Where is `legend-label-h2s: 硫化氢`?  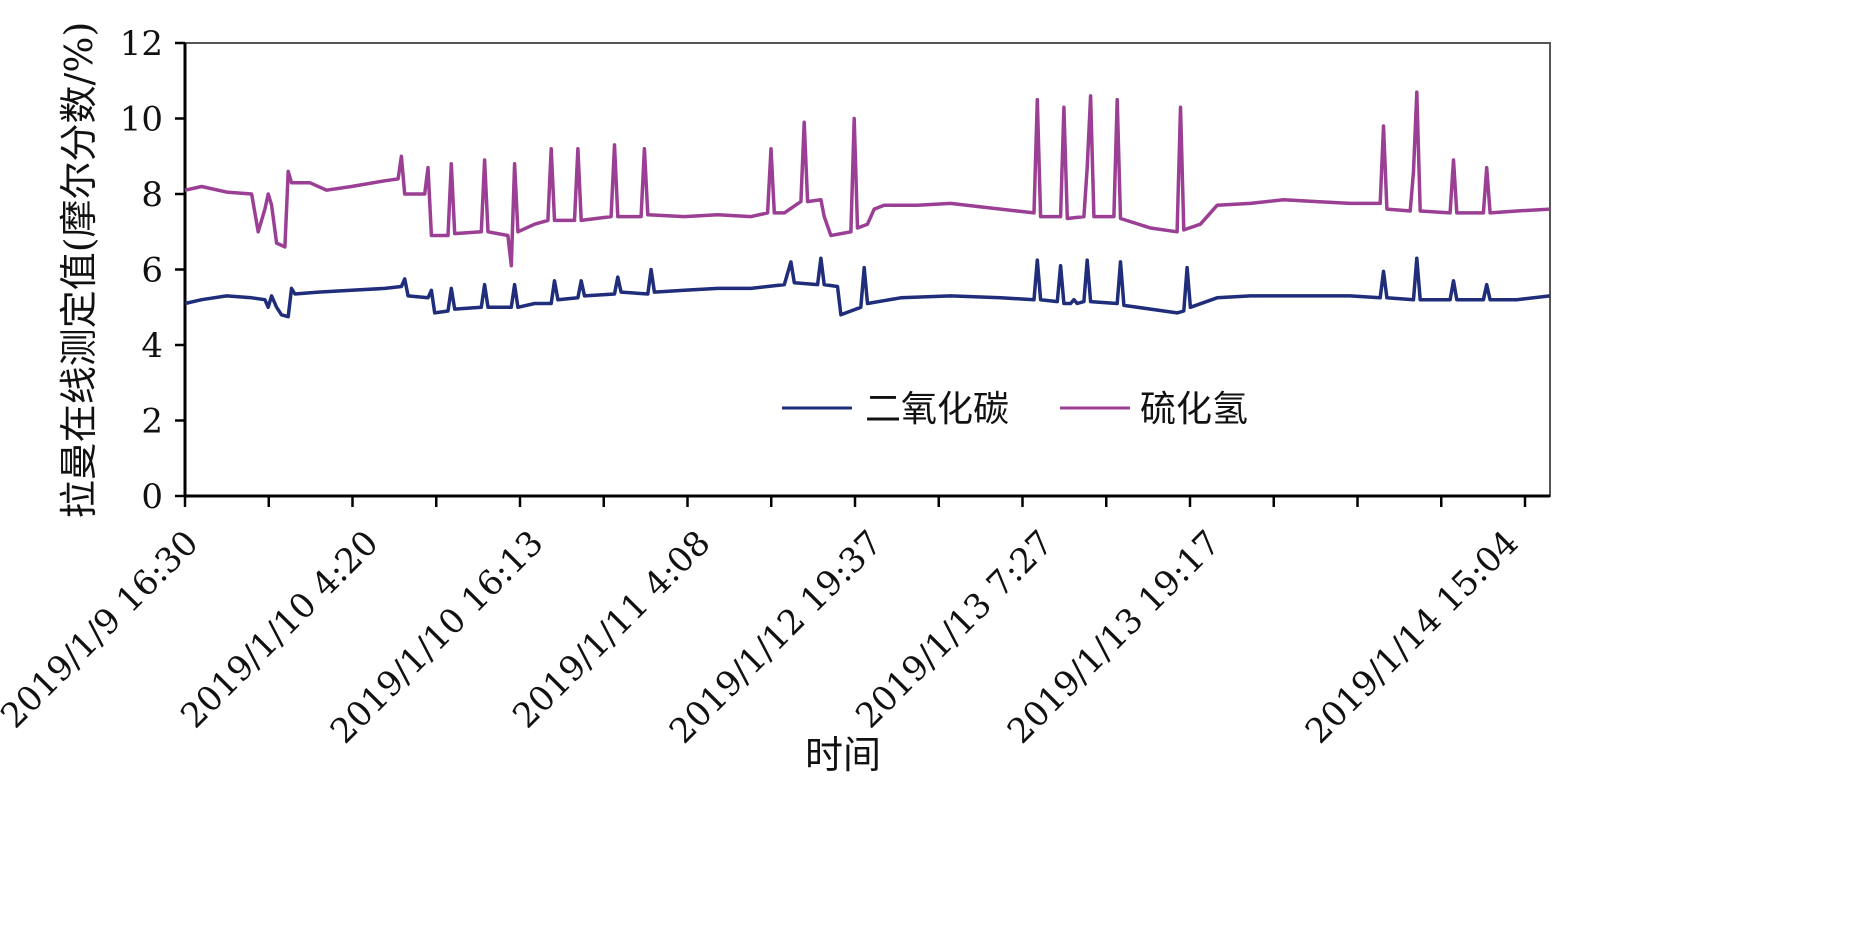
legend-label-h2s: 硫化氢 is located at coordinates (1194, 409).